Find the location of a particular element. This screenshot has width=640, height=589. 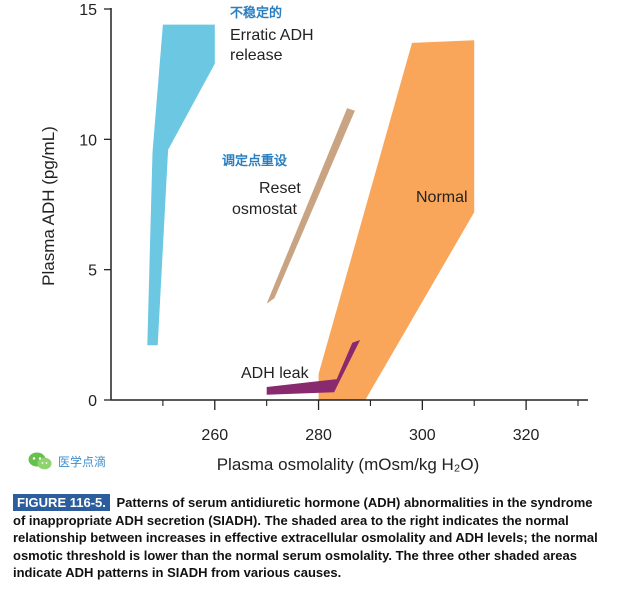

y-ticks: 0 5 10 15 is located at coordinates (95, 206).